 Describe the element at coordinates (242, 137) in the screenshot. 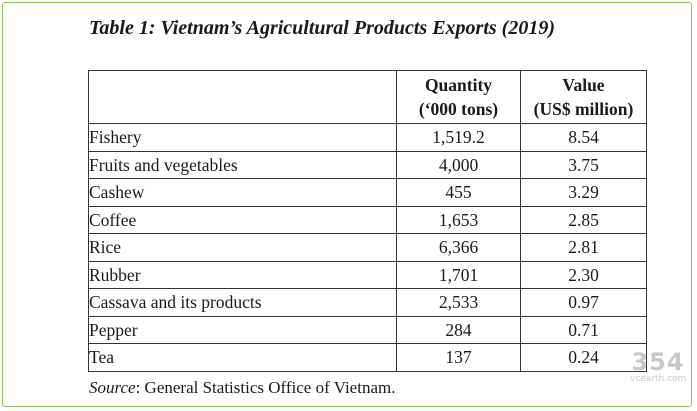

I see `product-name: Fishery` at that location.